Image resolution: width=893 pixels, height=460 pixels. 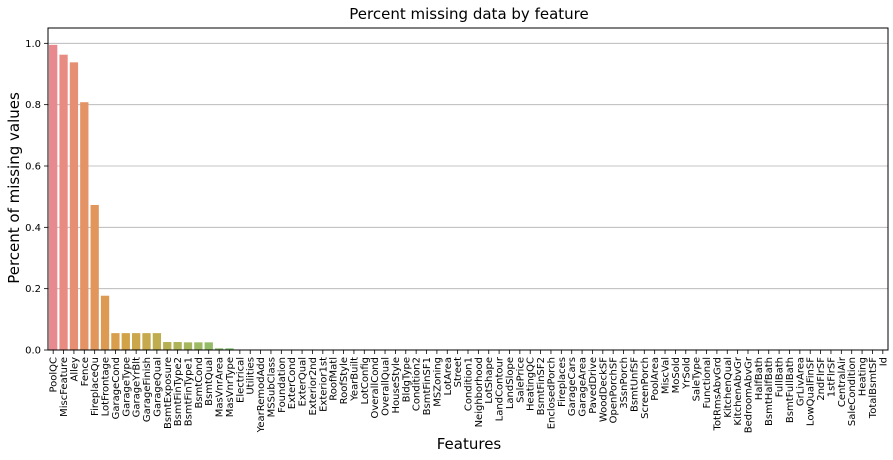 What do you see at coordinates (167, 346) in the screenshot?
I see `bar-bsmtexposure` at bounding box center [167, 346].